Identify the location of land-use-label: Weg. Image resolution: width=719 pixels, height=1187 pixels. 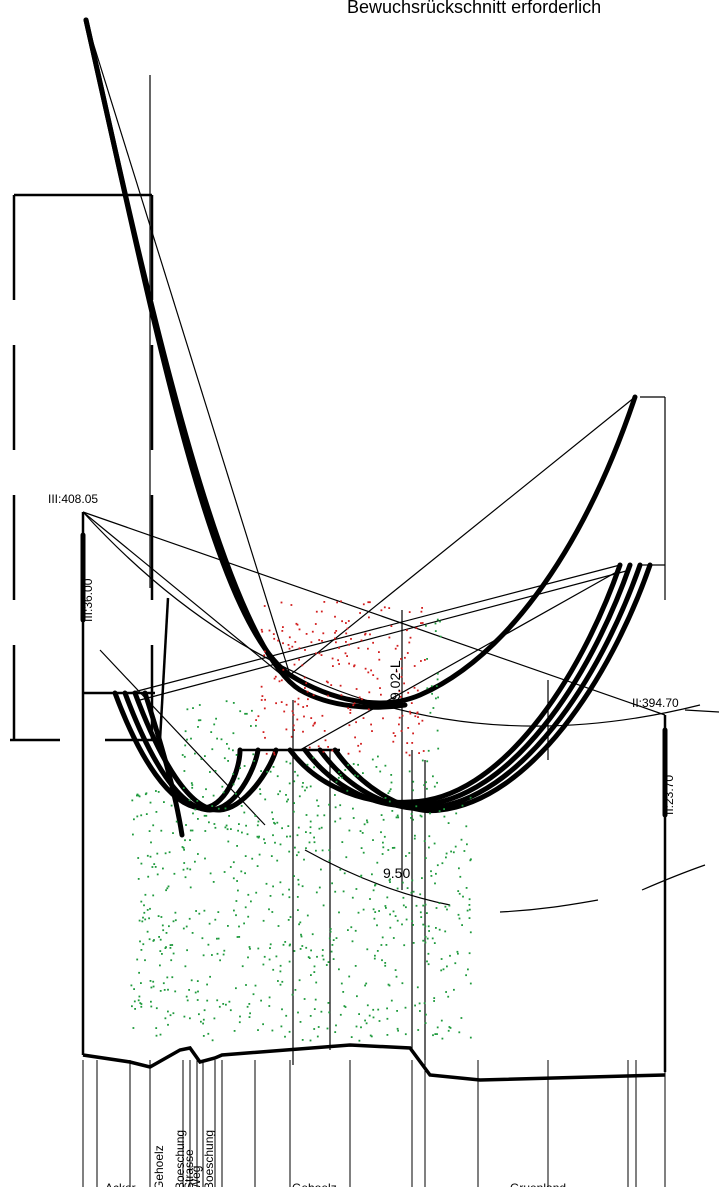
(196, 1176).